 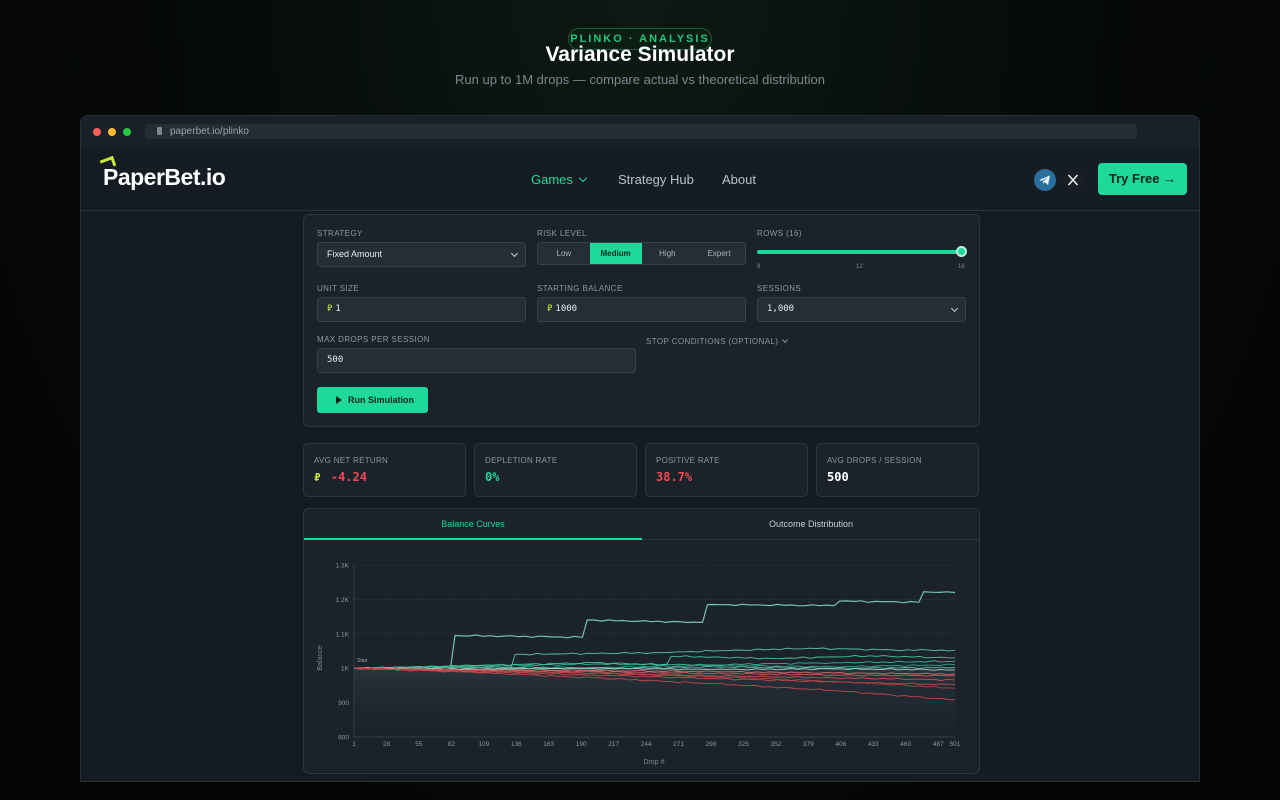 I want to click on y-tick-label: 900, so click(x=343, y=703).